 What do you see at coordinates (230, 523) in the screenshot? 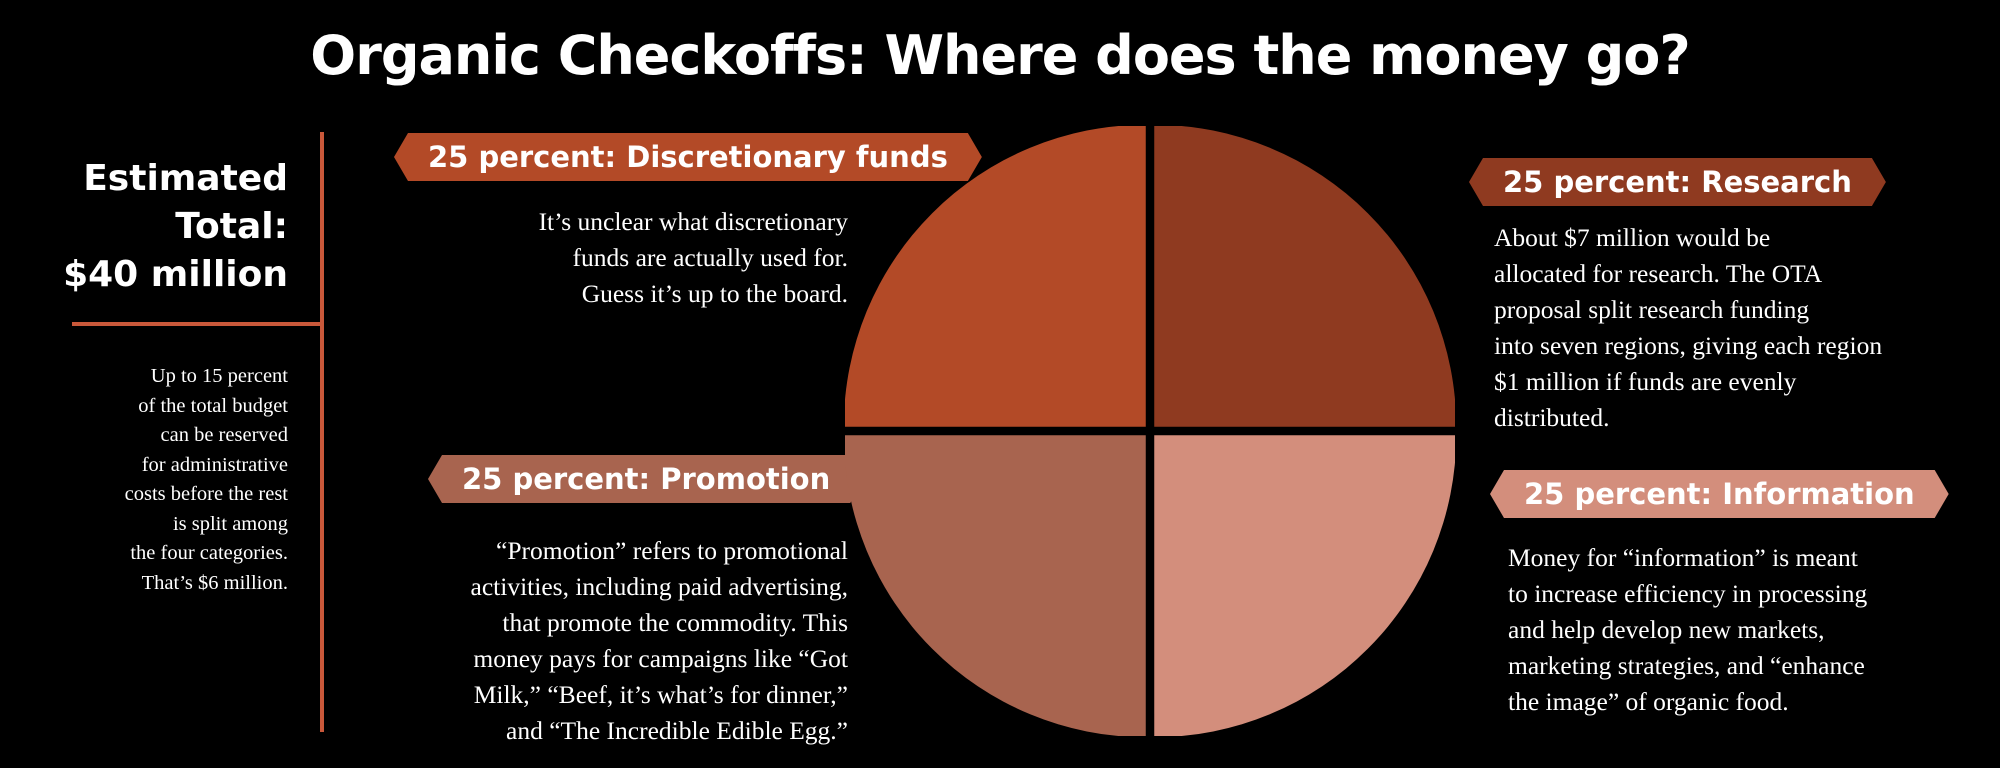
I see `note-line: is split among` at bounding box center [230, 523].